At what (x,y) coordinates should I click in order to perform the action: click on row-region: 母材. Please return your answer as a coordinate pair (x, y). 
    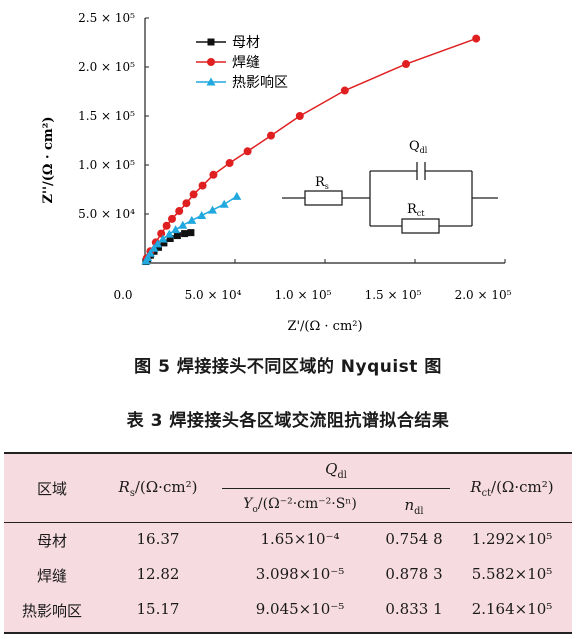
    Looking at the image, I should click on (51, 541).